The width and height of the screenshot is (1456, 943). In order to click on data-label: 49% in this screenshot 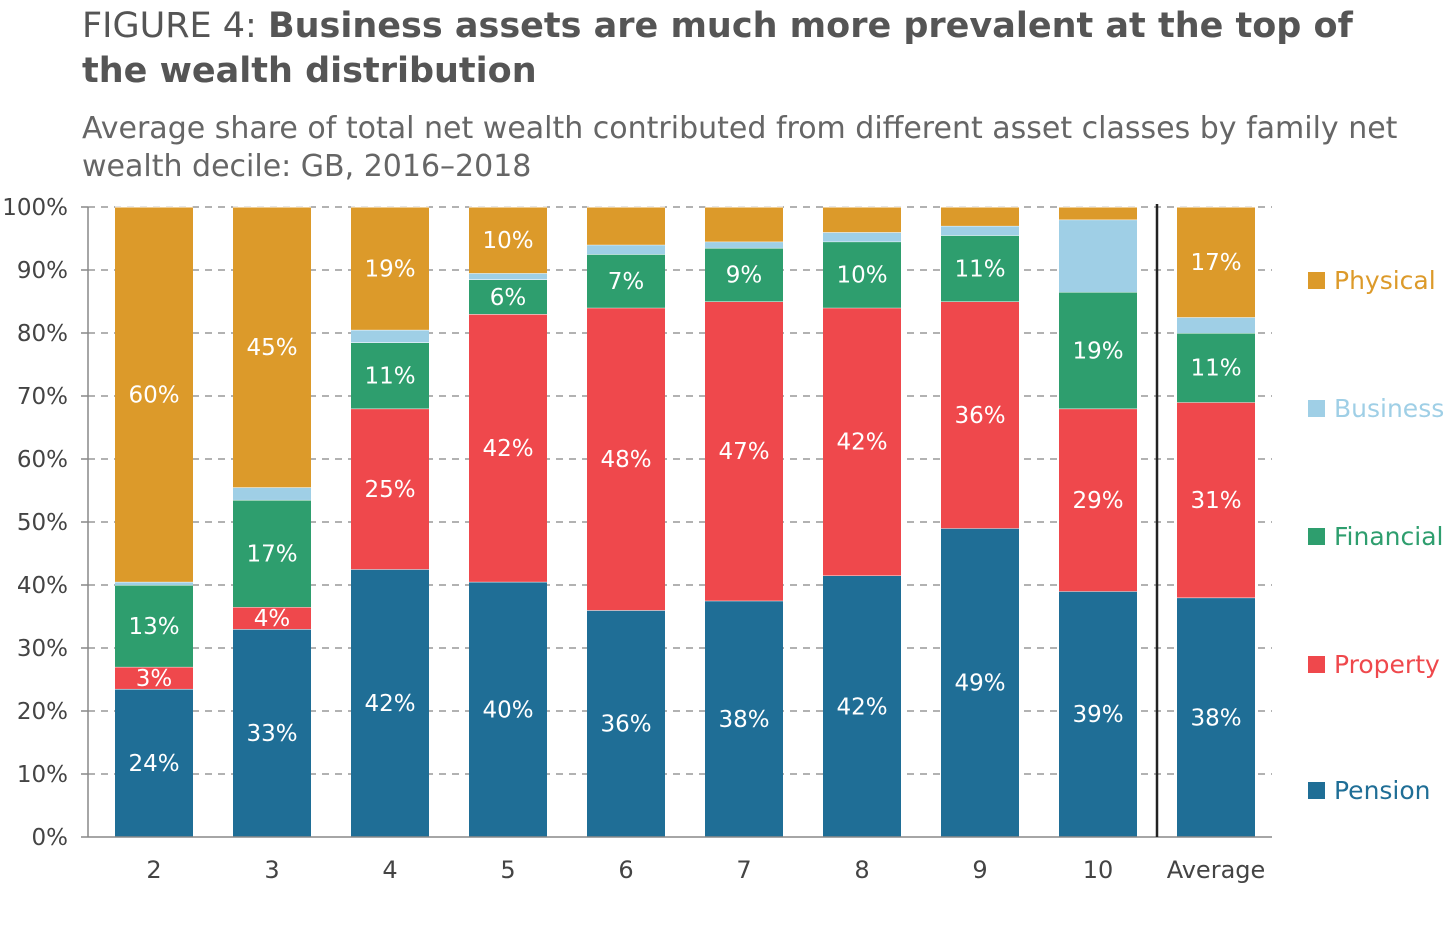, I will do `click(979, 684)`.